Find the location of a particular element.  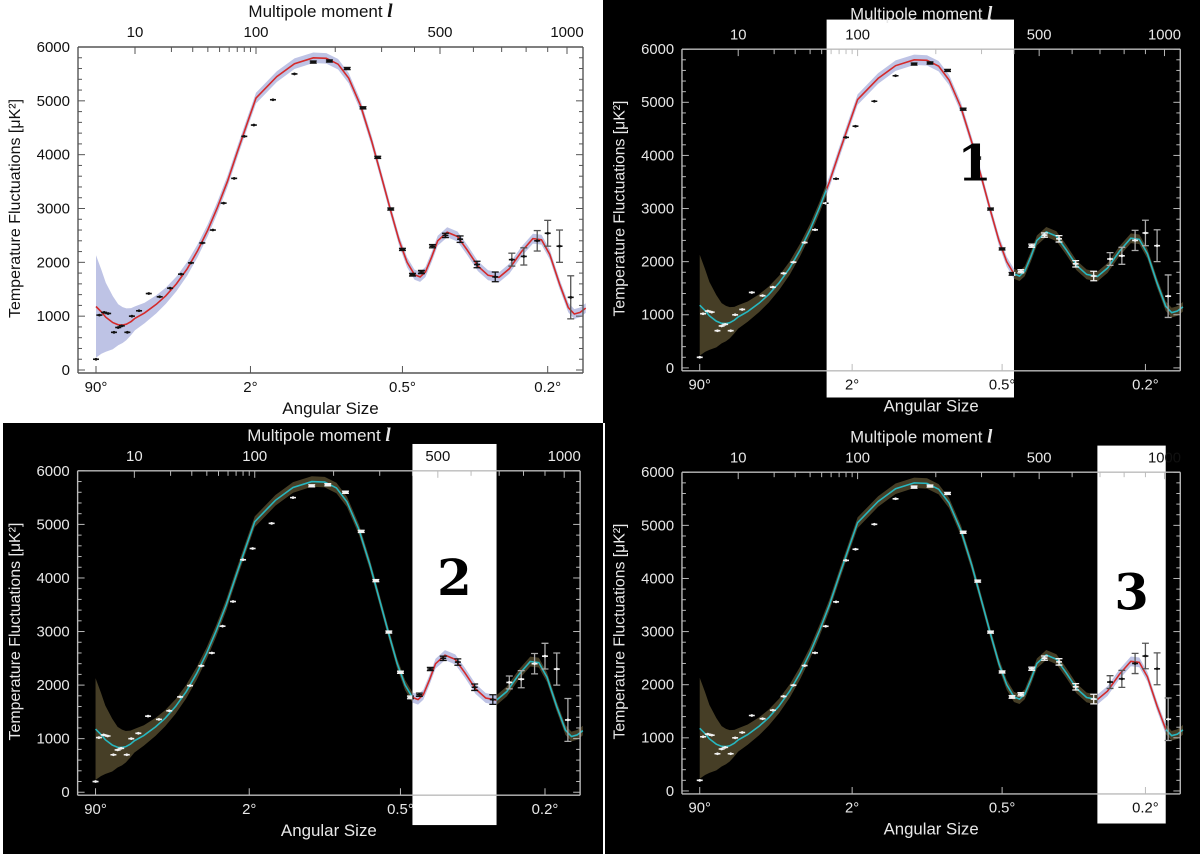

x-tick-label-top: 100 is located at coordinates (255, 32).